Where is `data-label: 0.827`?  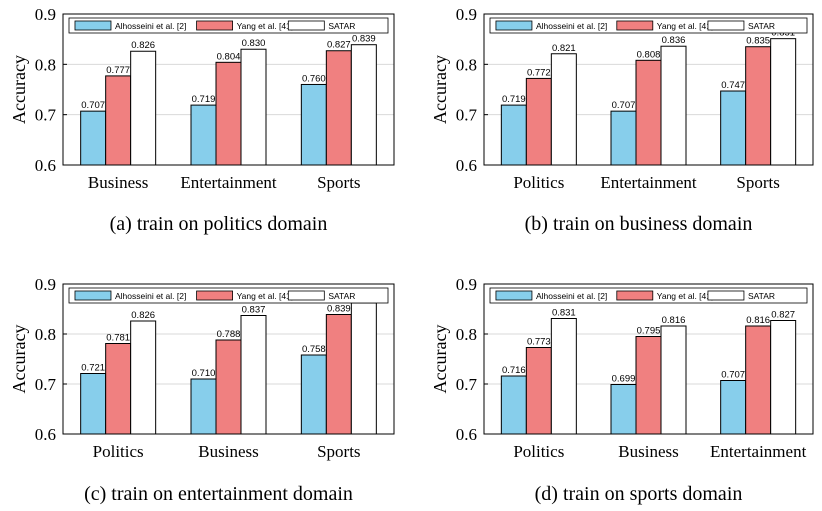
data-label: 0.827 is located at coordinates (339, 45).